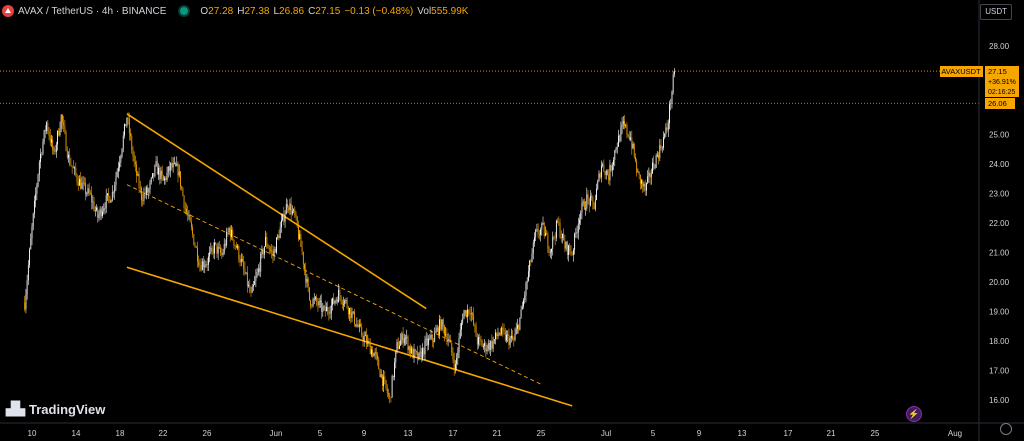 The image size is (1024, 441). I want to click on time-tick-label: 25, so click(541, 433).